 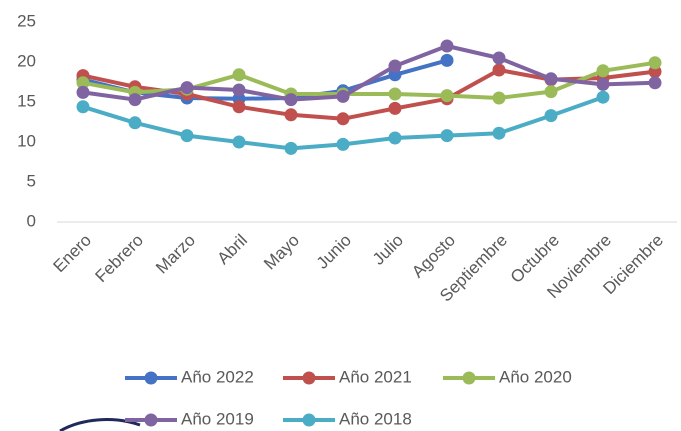 I want to click on legend-label: Año 2019, so click(x=217, y=418).